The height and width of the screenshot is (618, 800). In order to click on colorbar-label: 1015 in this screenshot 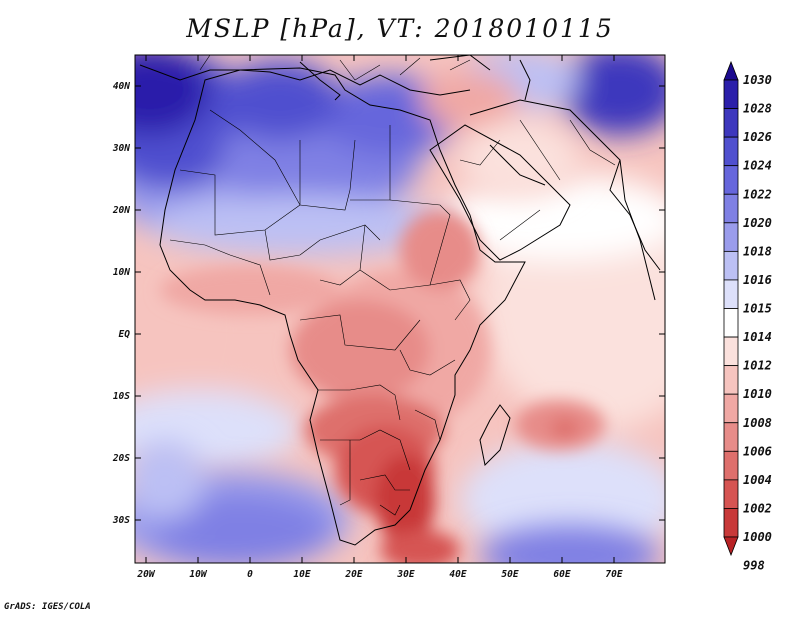, I will do `click(757, 309)`.